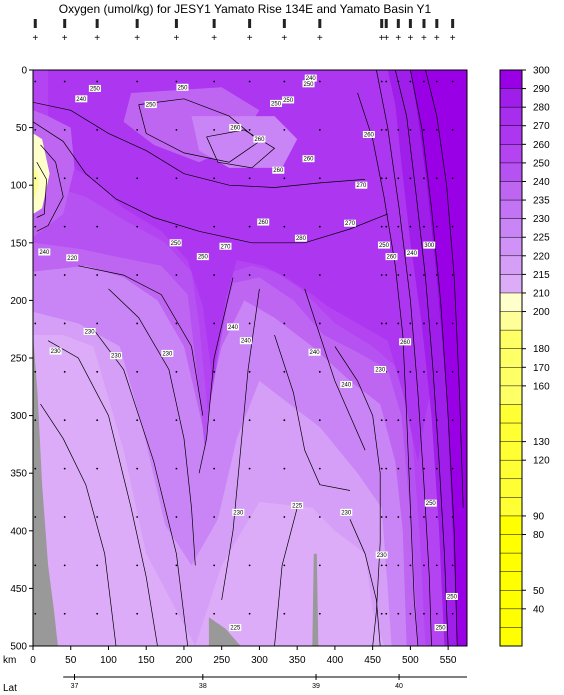 The image size is (564, 695). What do you see at coordinates (18, 359) in the screenshot?
I see `y-tick-label: 250` at bounding box center [18, 359].